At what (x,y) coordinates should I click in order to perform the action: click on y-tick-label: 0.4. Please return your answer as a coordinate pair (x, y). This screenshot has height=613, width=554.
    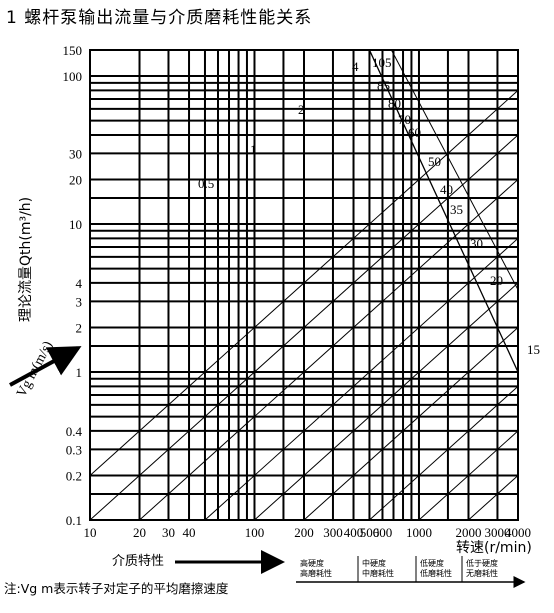
    Looking at the image, I should click on (74, 431).